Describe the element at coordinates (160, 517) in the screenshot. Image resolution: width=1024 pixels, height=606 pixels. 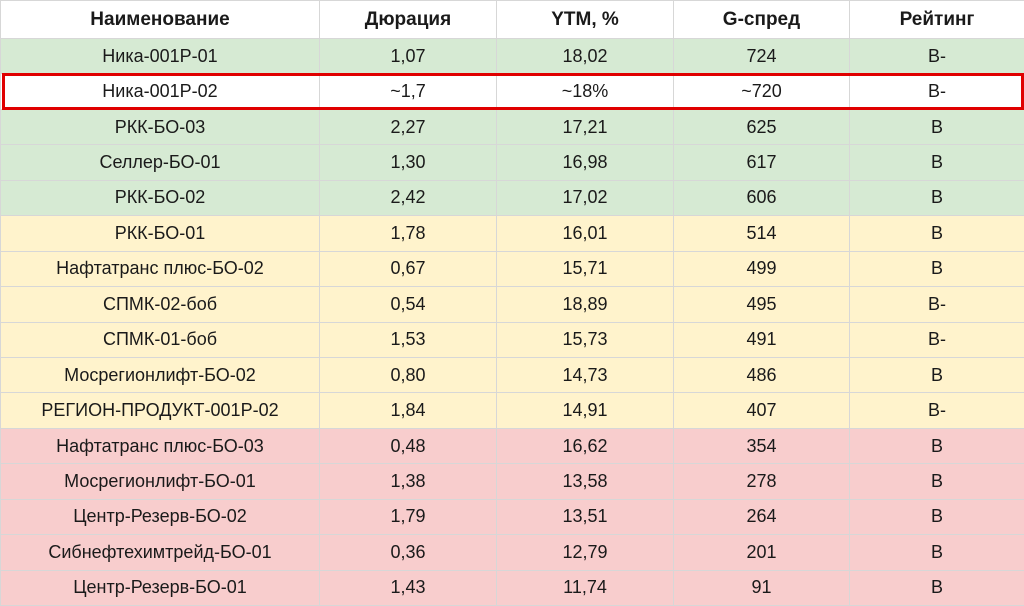
I see `cell-name: Центр-Резерв-БО-02` at that location.